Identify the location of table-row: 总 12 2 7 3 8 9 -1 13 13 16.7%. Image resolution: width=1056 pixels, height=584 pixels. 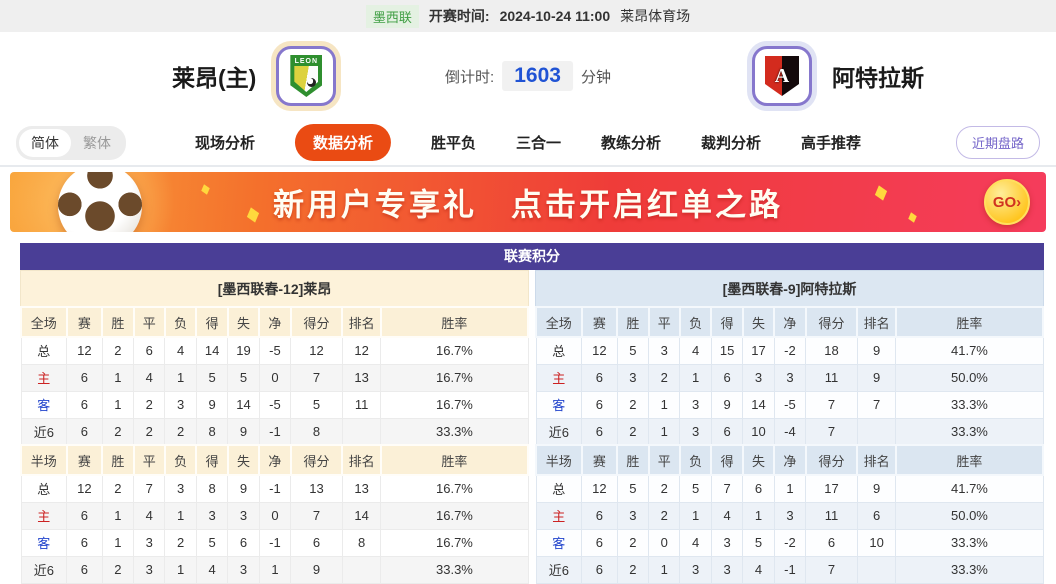
(274, 488).